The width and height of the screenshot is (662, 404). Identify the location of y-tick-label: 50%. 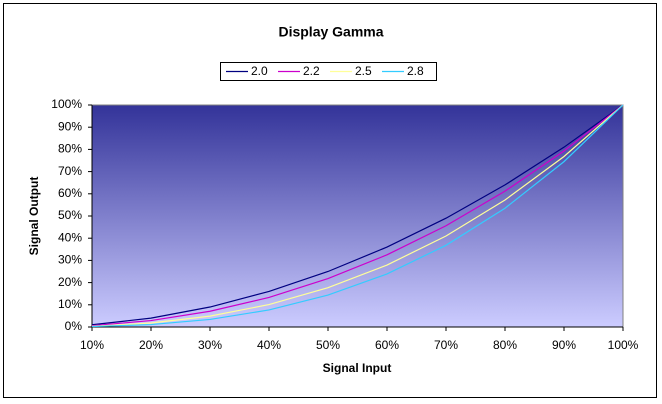
(70, 215).